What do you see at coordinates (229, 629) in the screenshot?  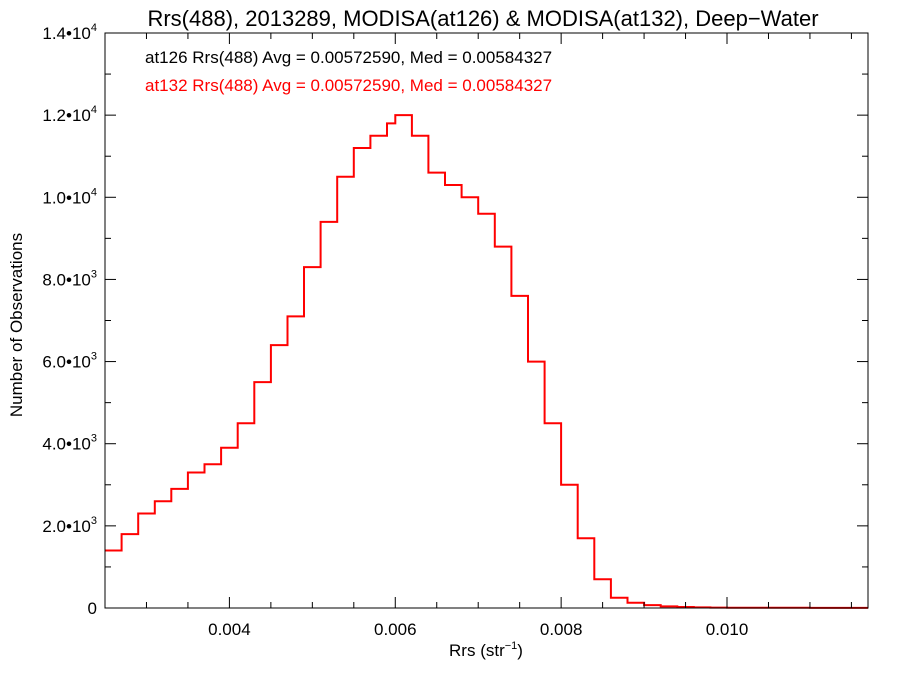 I see `x-tick-label: 0.004` at bounding box center [229, 629].